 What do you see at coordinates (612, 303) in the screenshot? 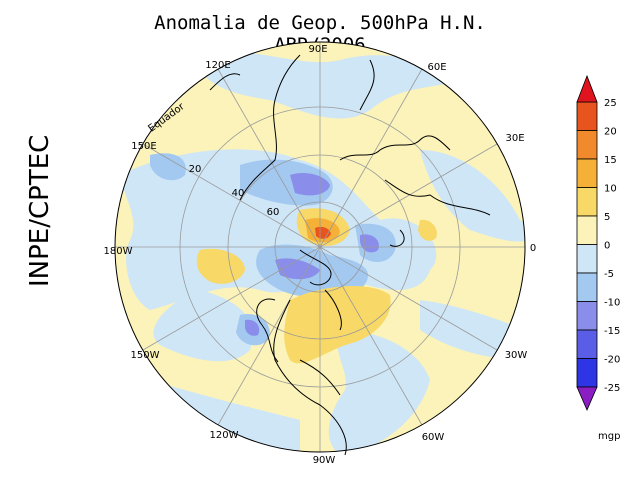
I see `colorbar-tick-label: -10` at bounding box center [612, 303].